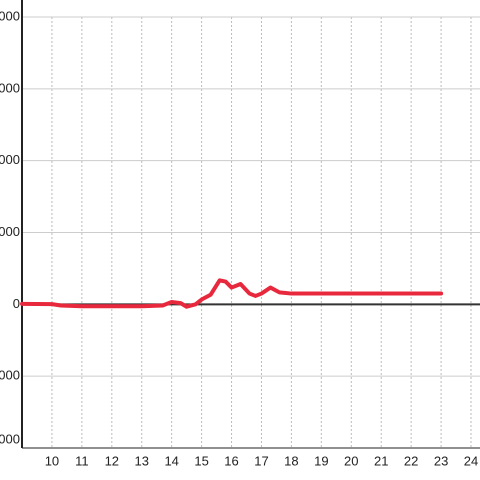  I want to click on x-tick-label: 18, so click(291, 460).